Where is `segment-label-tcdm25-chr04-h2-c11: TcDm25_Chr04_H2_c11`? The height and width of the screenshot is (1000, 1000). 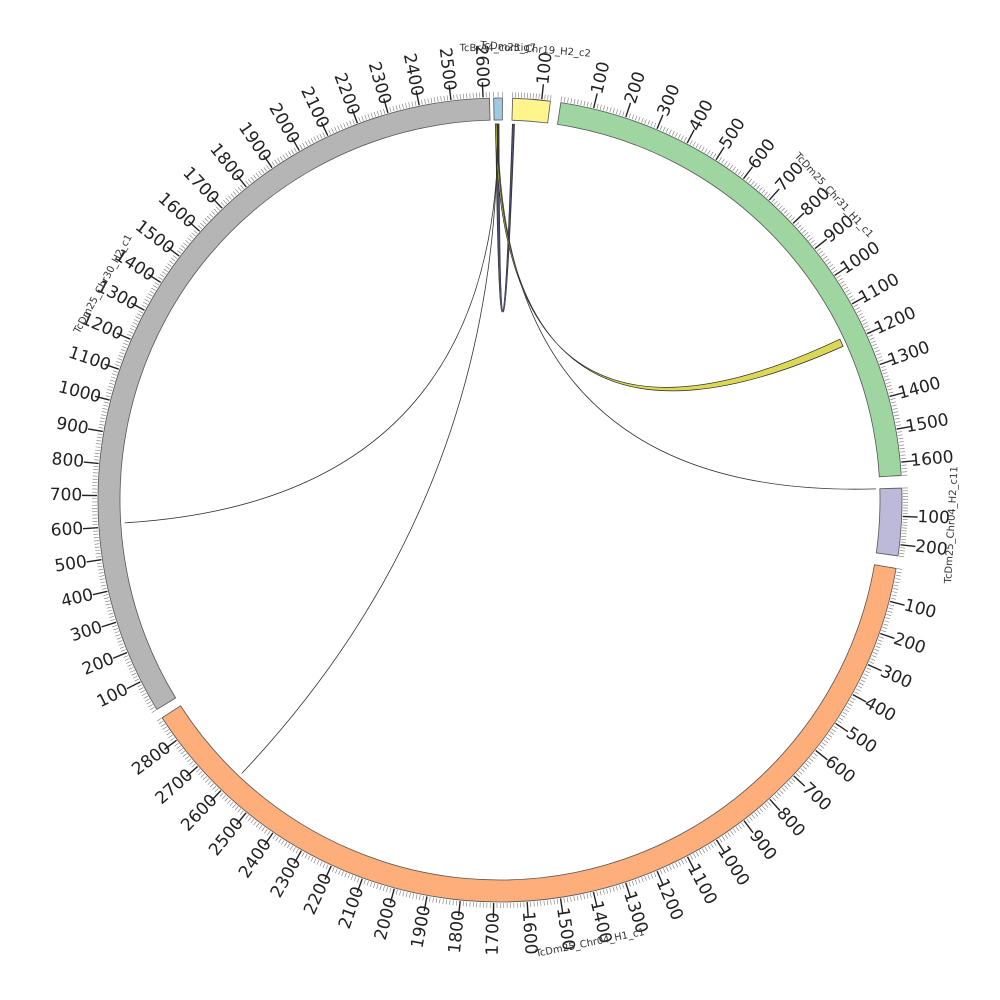 segment-label-tcdm25-chr04-h2-c11: TcDm25_Chr04_H2_c11 is located at coordinates (951, 525).